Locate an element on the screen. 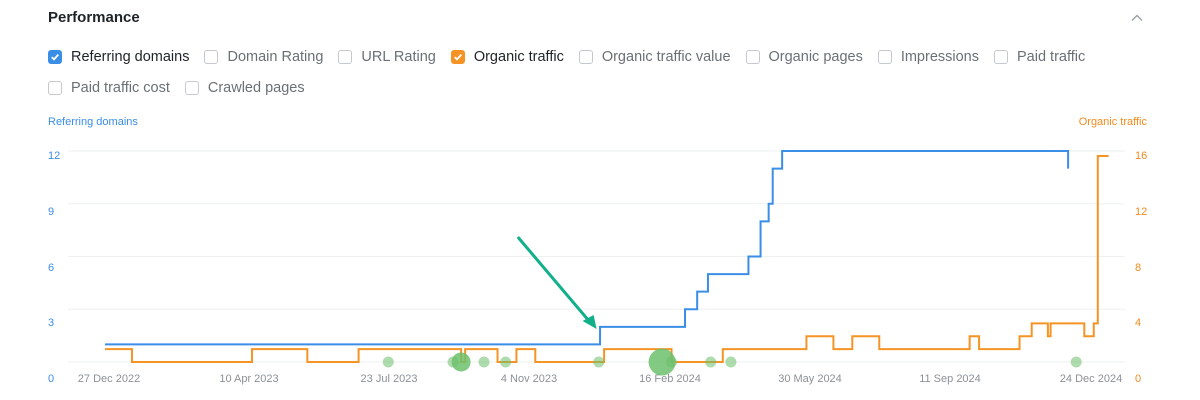  right-tick-label: 12 is located at coordinates (1141, 212).